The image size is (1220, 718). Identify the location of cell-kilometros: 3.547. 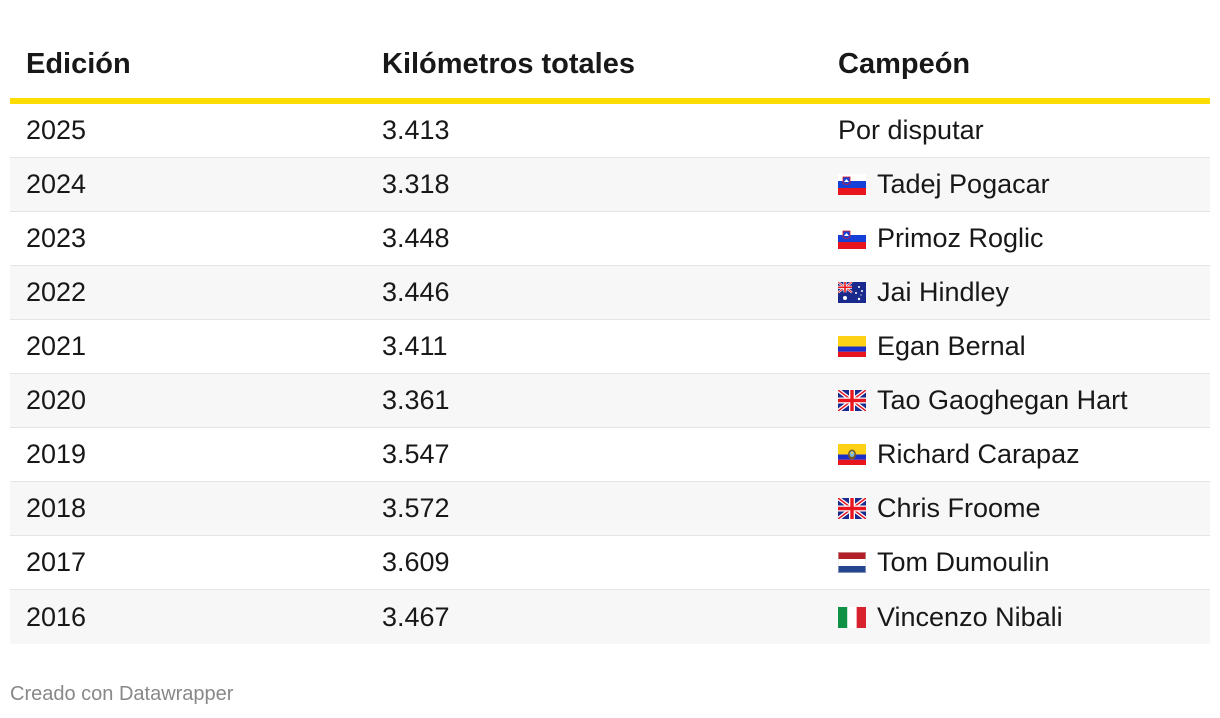
(416, 454).